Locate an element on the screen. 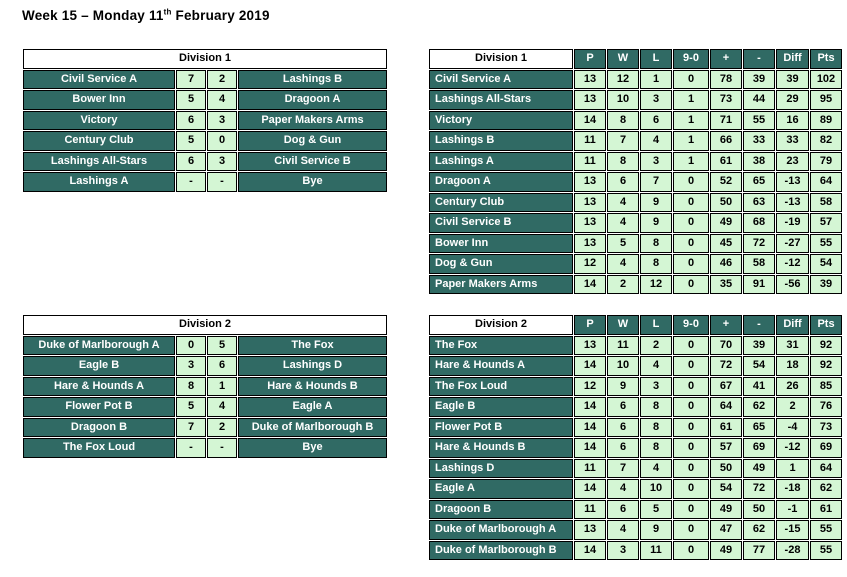  stat-cell-diff: -18 is located at coordinates (792, 489).